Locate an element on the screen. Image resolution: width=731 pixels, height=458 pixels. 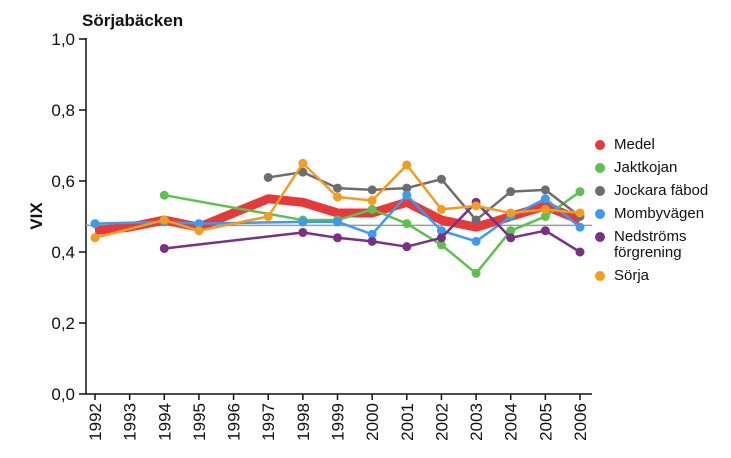
x-tick-label: 1995 is located at coordinates (199, 422).